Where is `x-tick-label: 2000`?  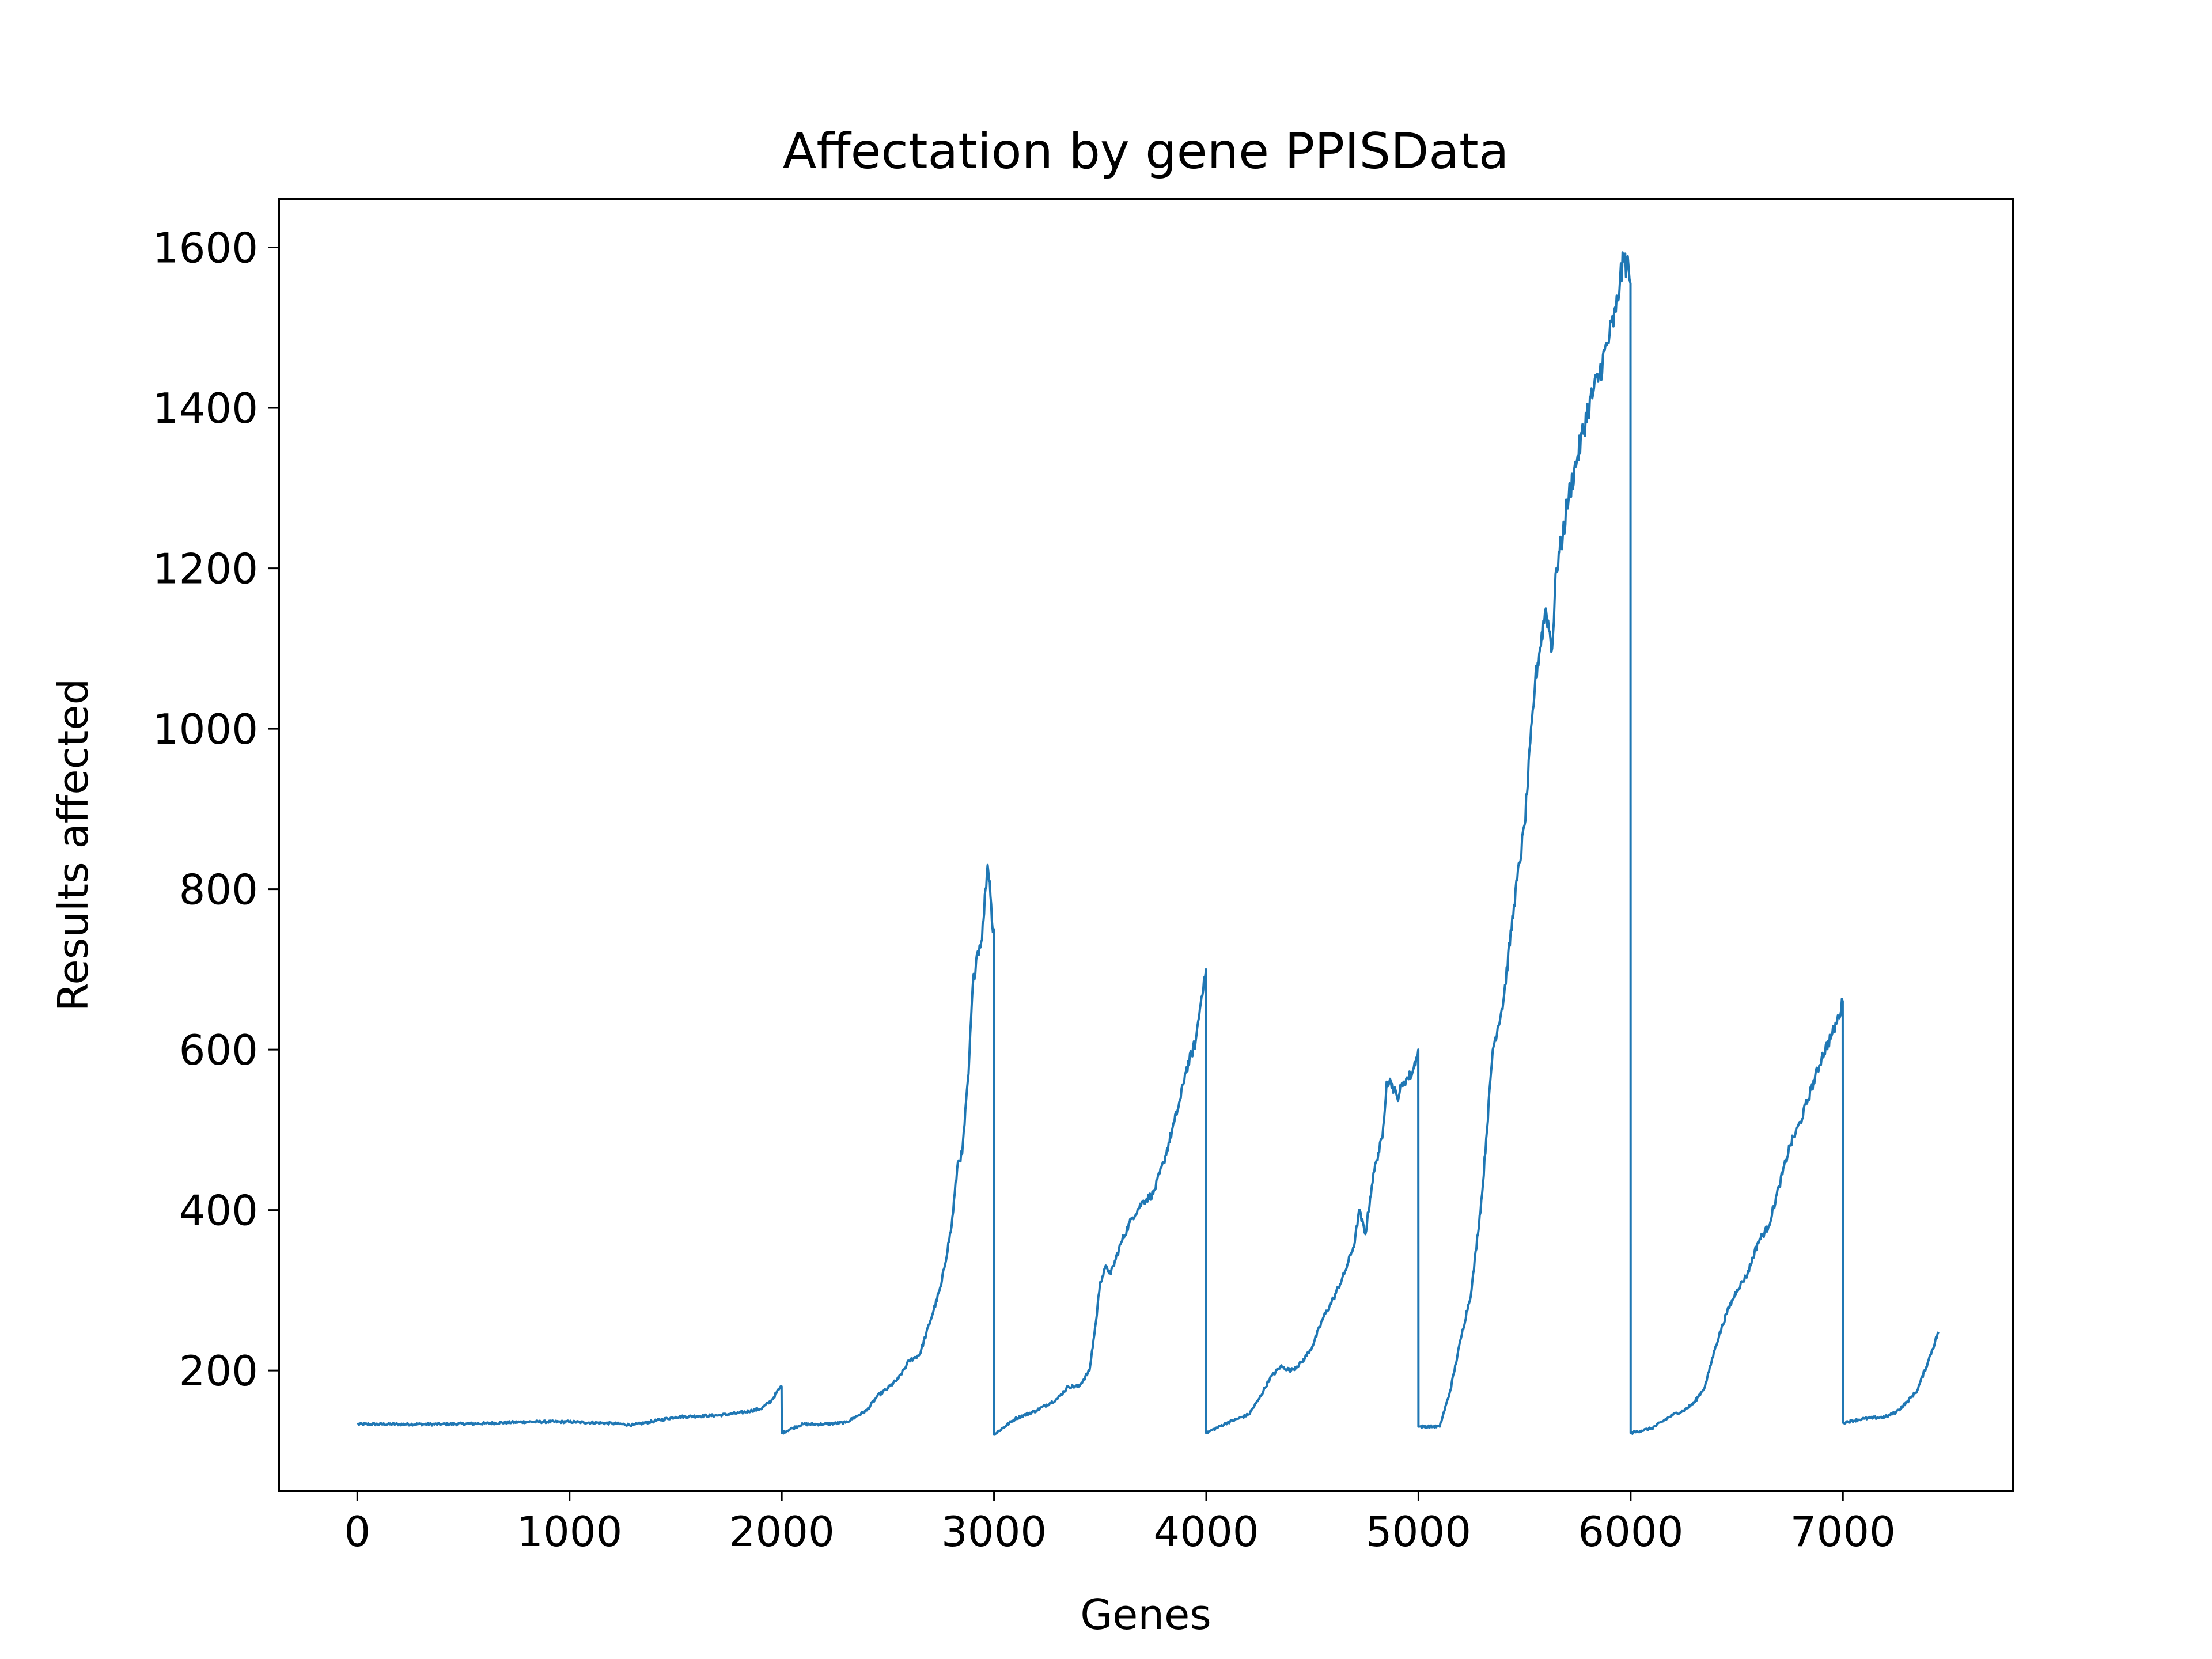
x-tick-label: 2000 is located at coordinates (782, 1532).